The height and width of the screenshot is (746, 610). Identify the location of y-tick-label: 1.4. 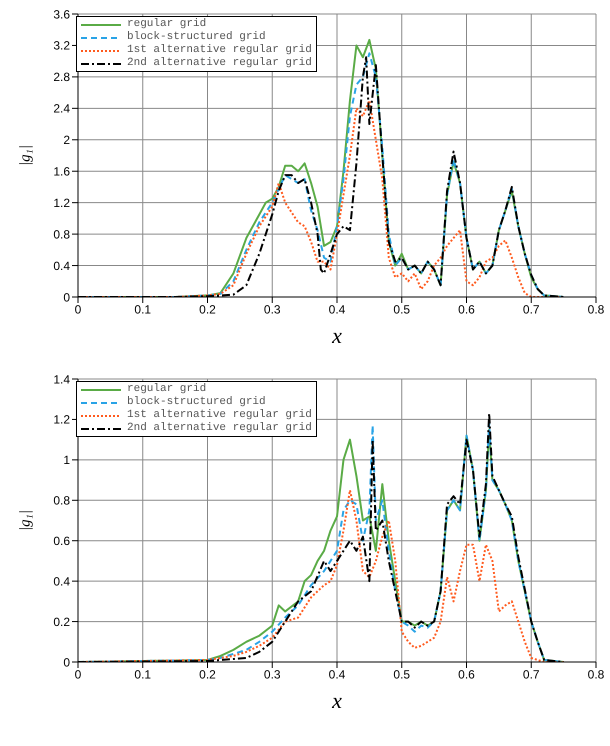
(61, 379).